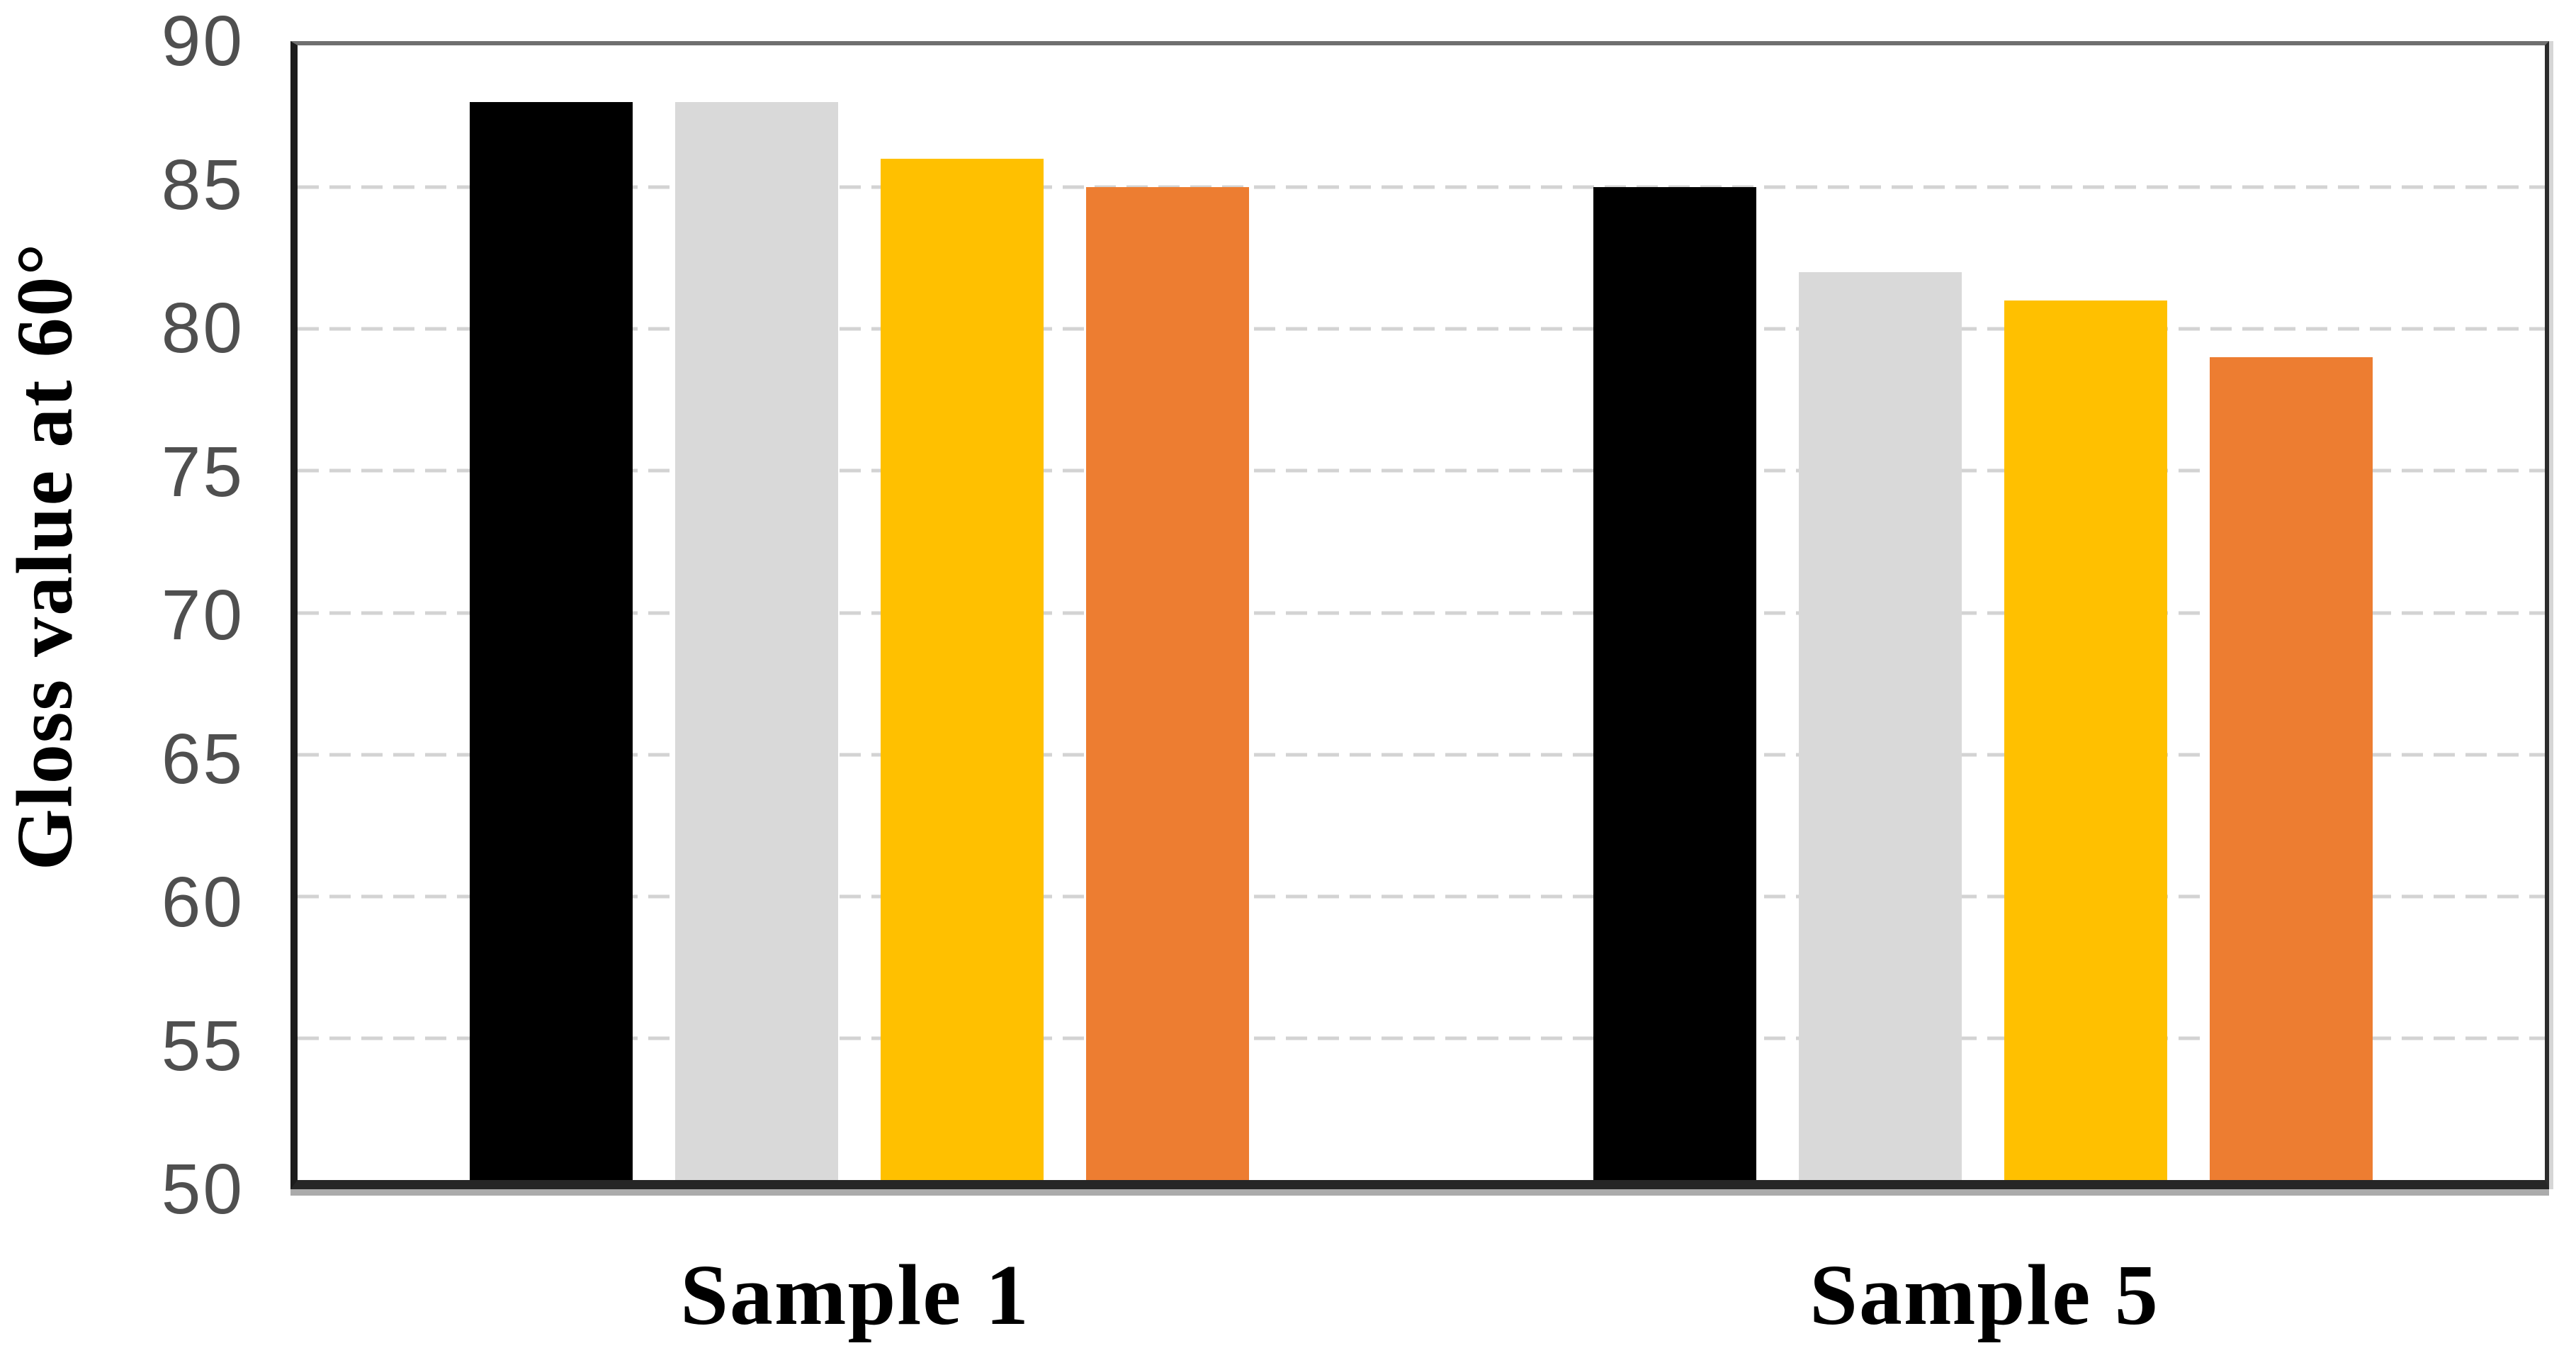 The width and height of the screenshot is (2576, 1348). Describe the element at coordinates (855, 1295) in the screenshot. I see `x-category-label: Sample 1` at that location.